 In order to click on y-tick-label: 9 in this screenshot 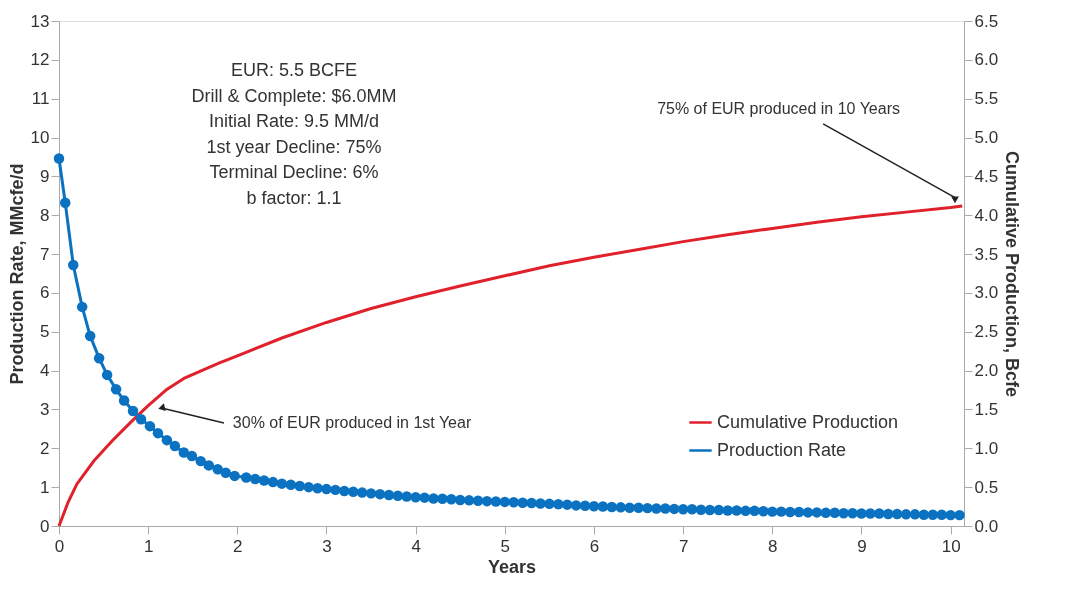, I will do `click(45, 176)`.